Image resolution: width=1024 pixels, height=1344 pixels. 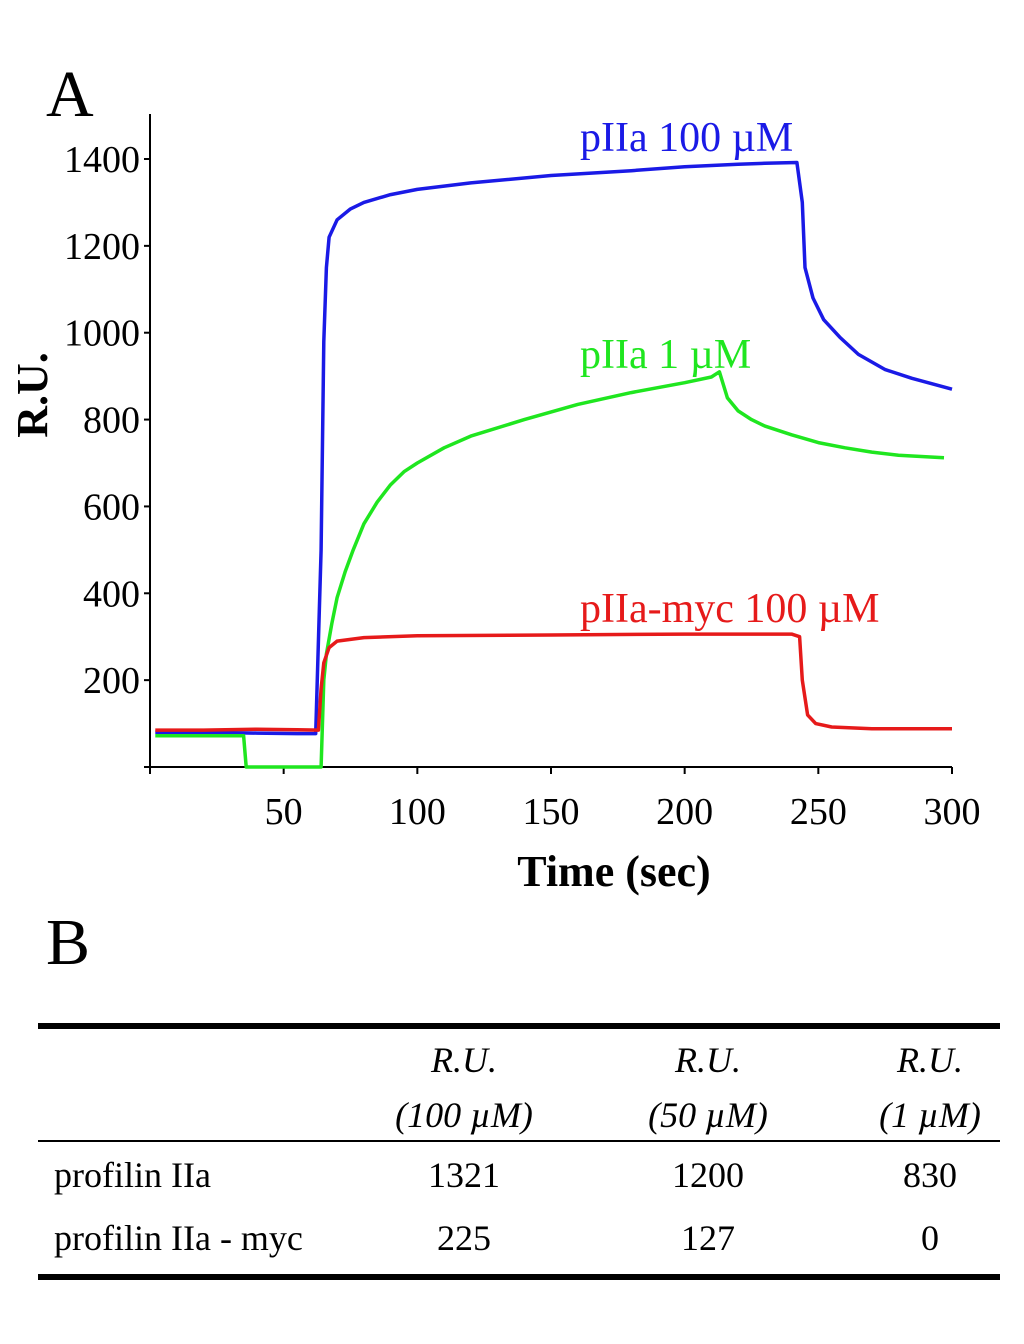 I want to click on series-line, so click(x=553, y=682).